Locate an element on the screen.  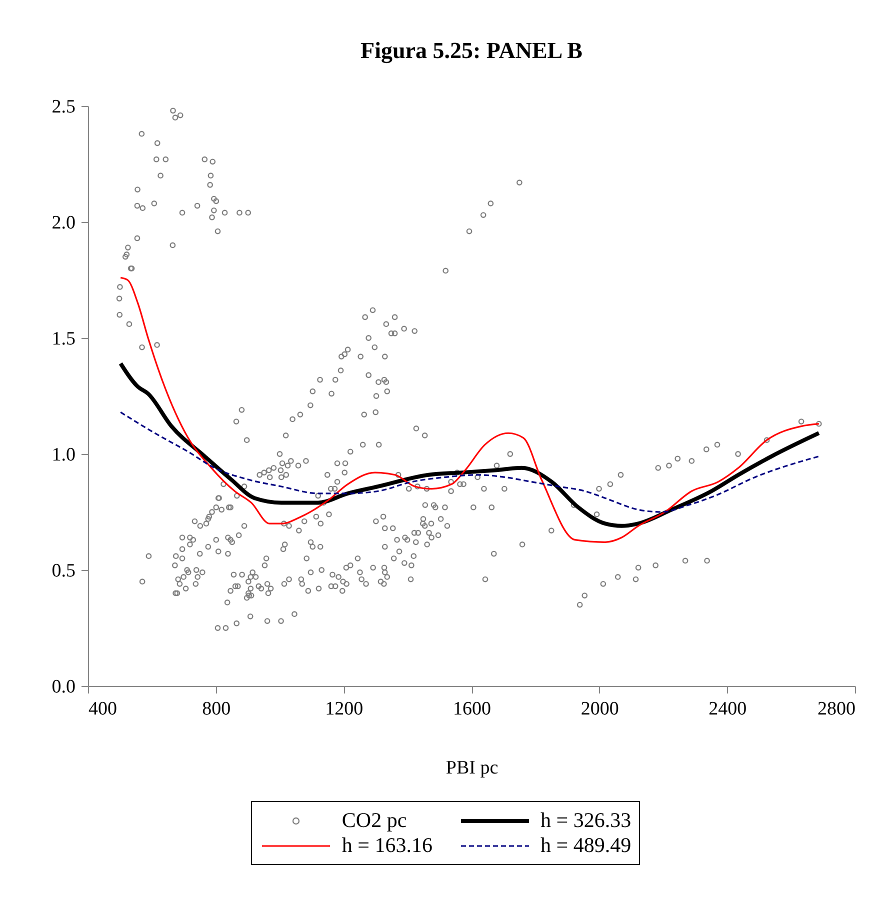
x-tick-label: 400 is located at coordinates (102, 709).